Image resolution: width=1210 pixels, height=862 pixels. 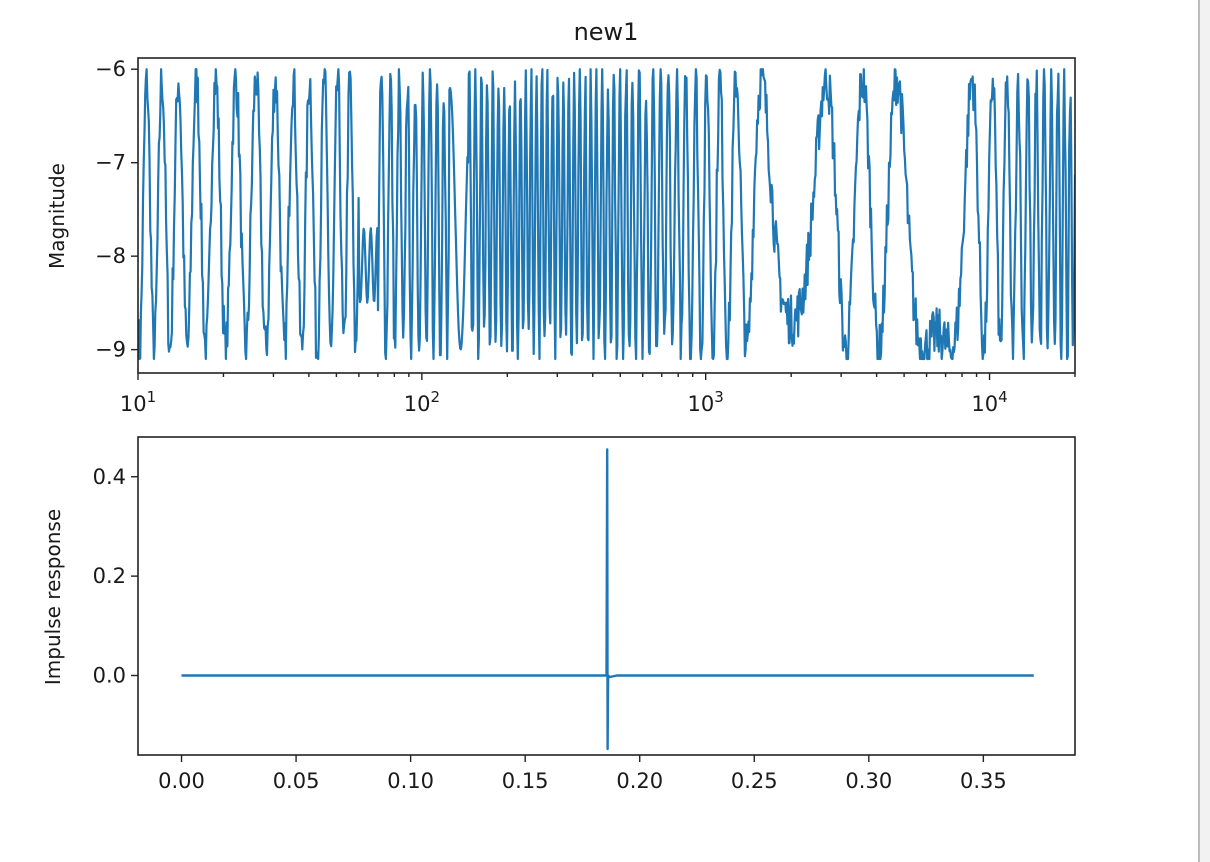 I want to click on impulse-x-tick-label: 0.10, so click(x=410, y=781).